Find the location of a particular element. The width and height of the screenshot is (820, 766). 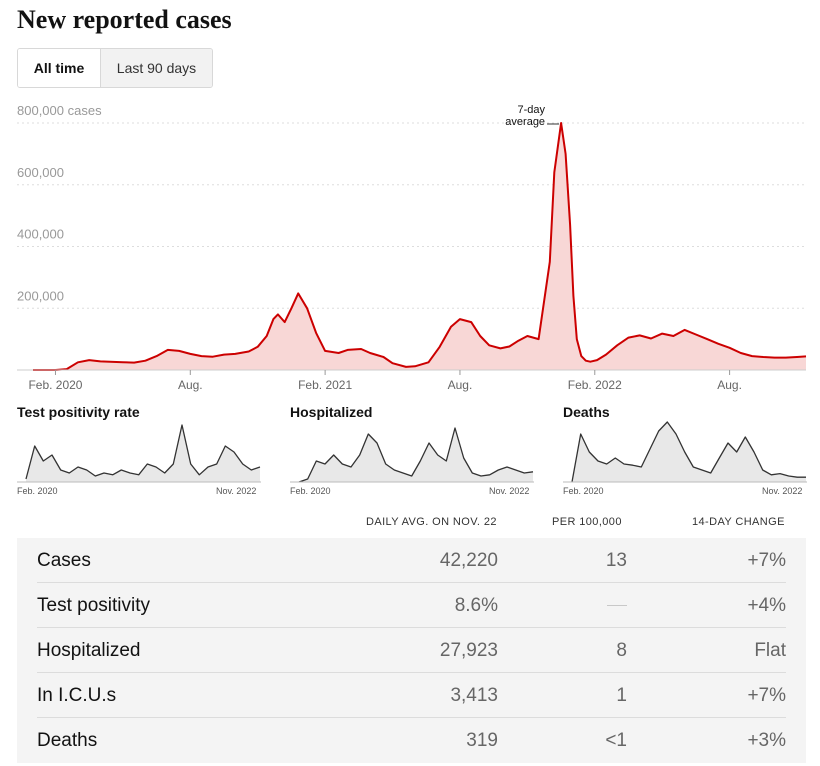

row-14-day-change: Flat is located at coordinates (770, 650).